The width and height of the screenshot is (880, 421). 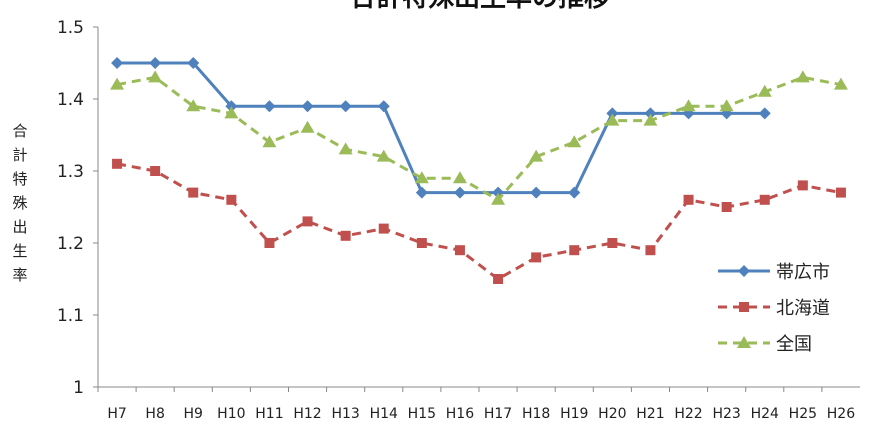 What do you see at coordinates (78, 388) in the screenshot?
I see `y-tick-label: 1` at bounding box center [78, 388].